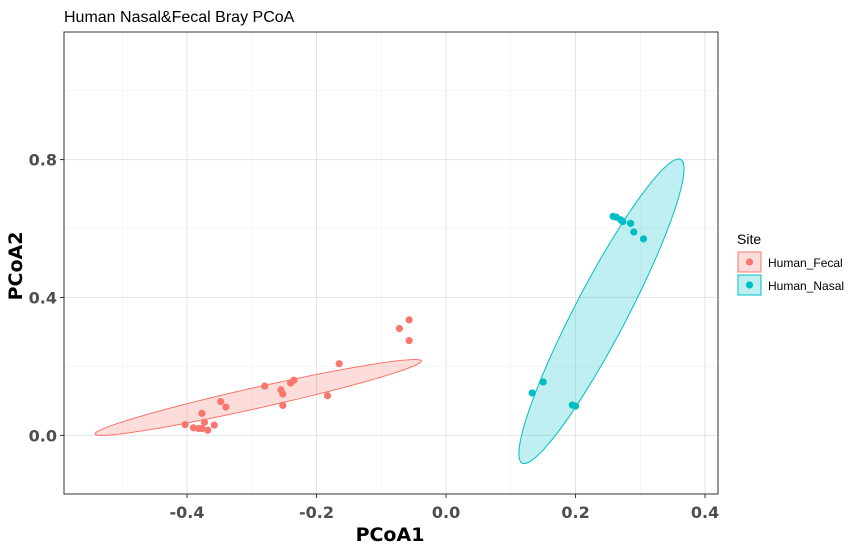 The height and width of the screenshot is (552, 865). I want to click on legend: Site Human_Fecal Human_Nasal, so click(790, 263).